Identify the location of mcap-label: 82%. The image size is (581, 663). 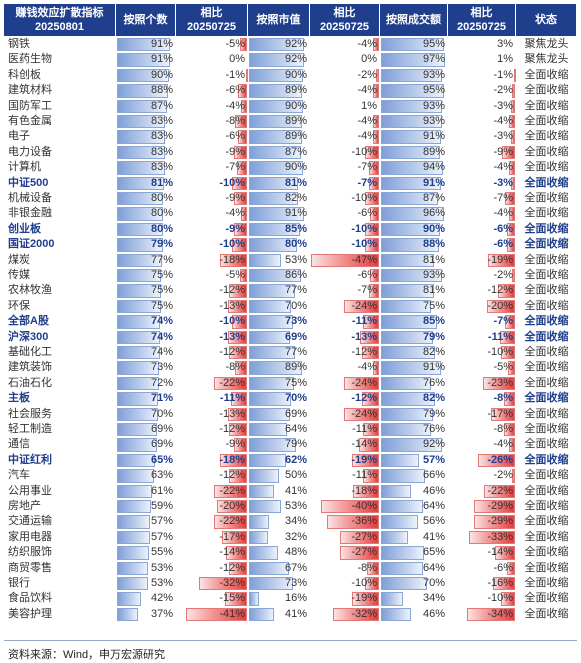
(295, 198).